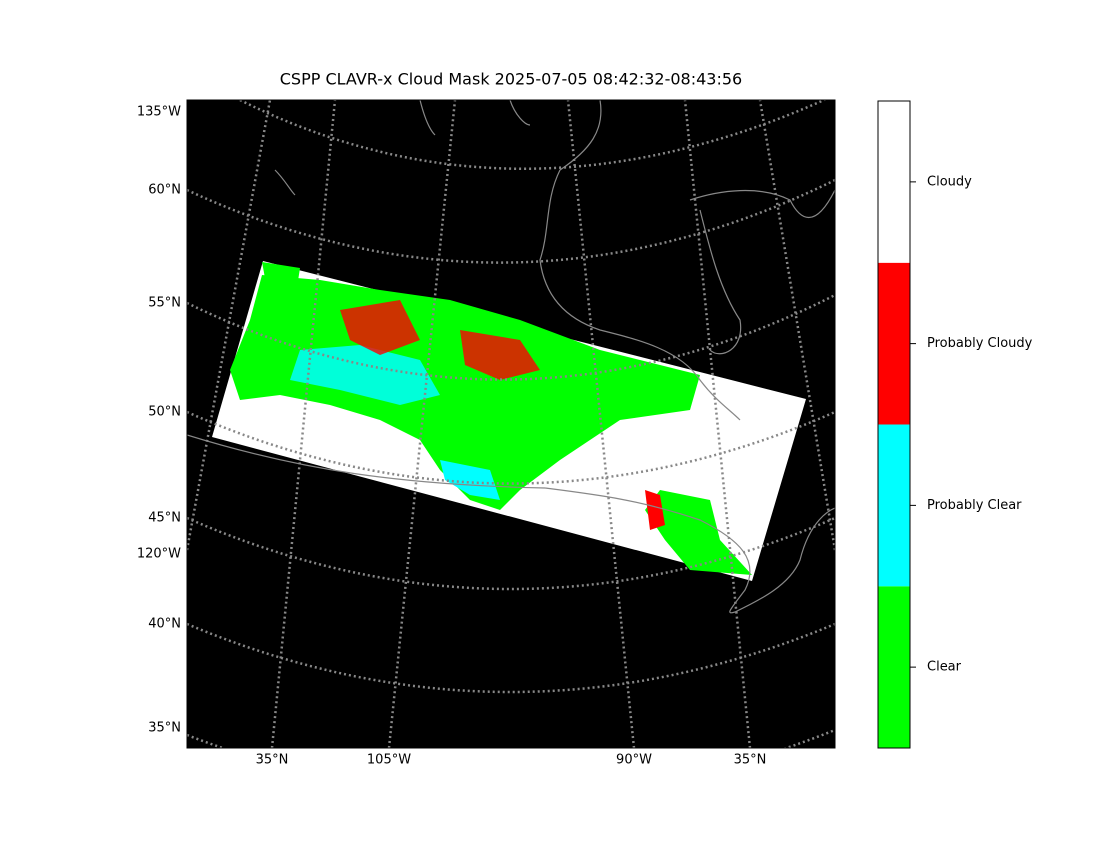  I want to click on border, so click(511, 524).